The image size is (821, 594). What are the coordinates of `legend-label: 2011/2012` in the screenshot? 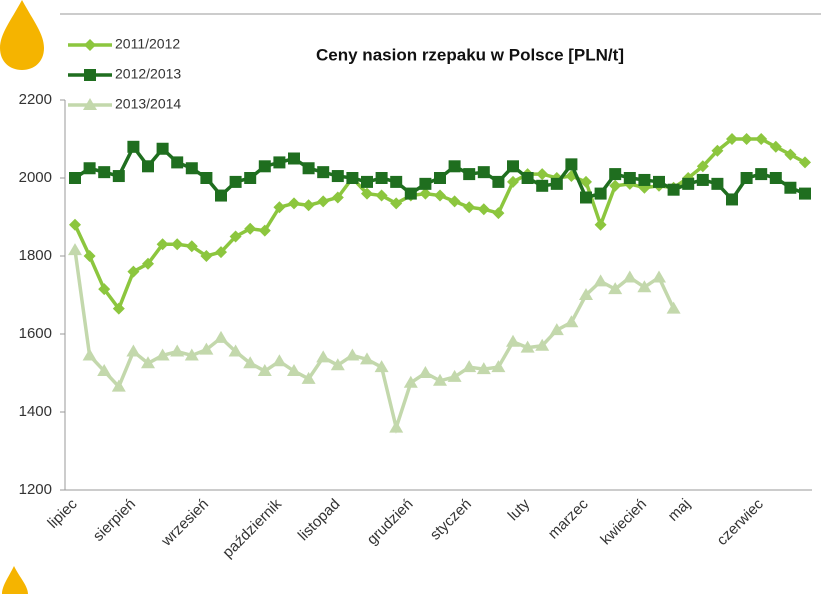 It's located at (147, 44).